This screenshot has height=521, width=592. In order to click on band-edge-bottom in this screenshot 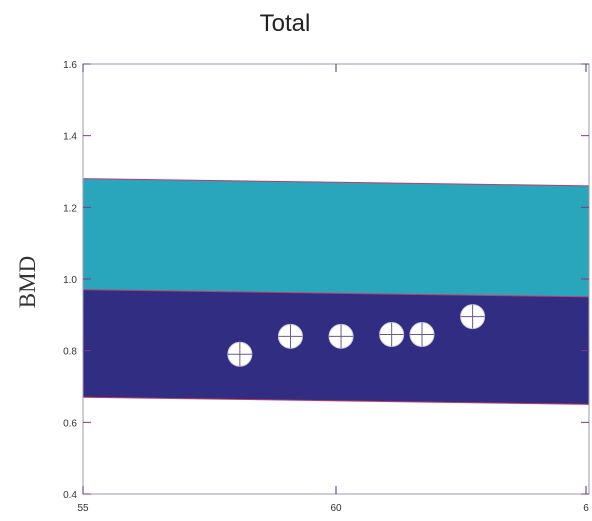, I will do `click(336, 400)`.